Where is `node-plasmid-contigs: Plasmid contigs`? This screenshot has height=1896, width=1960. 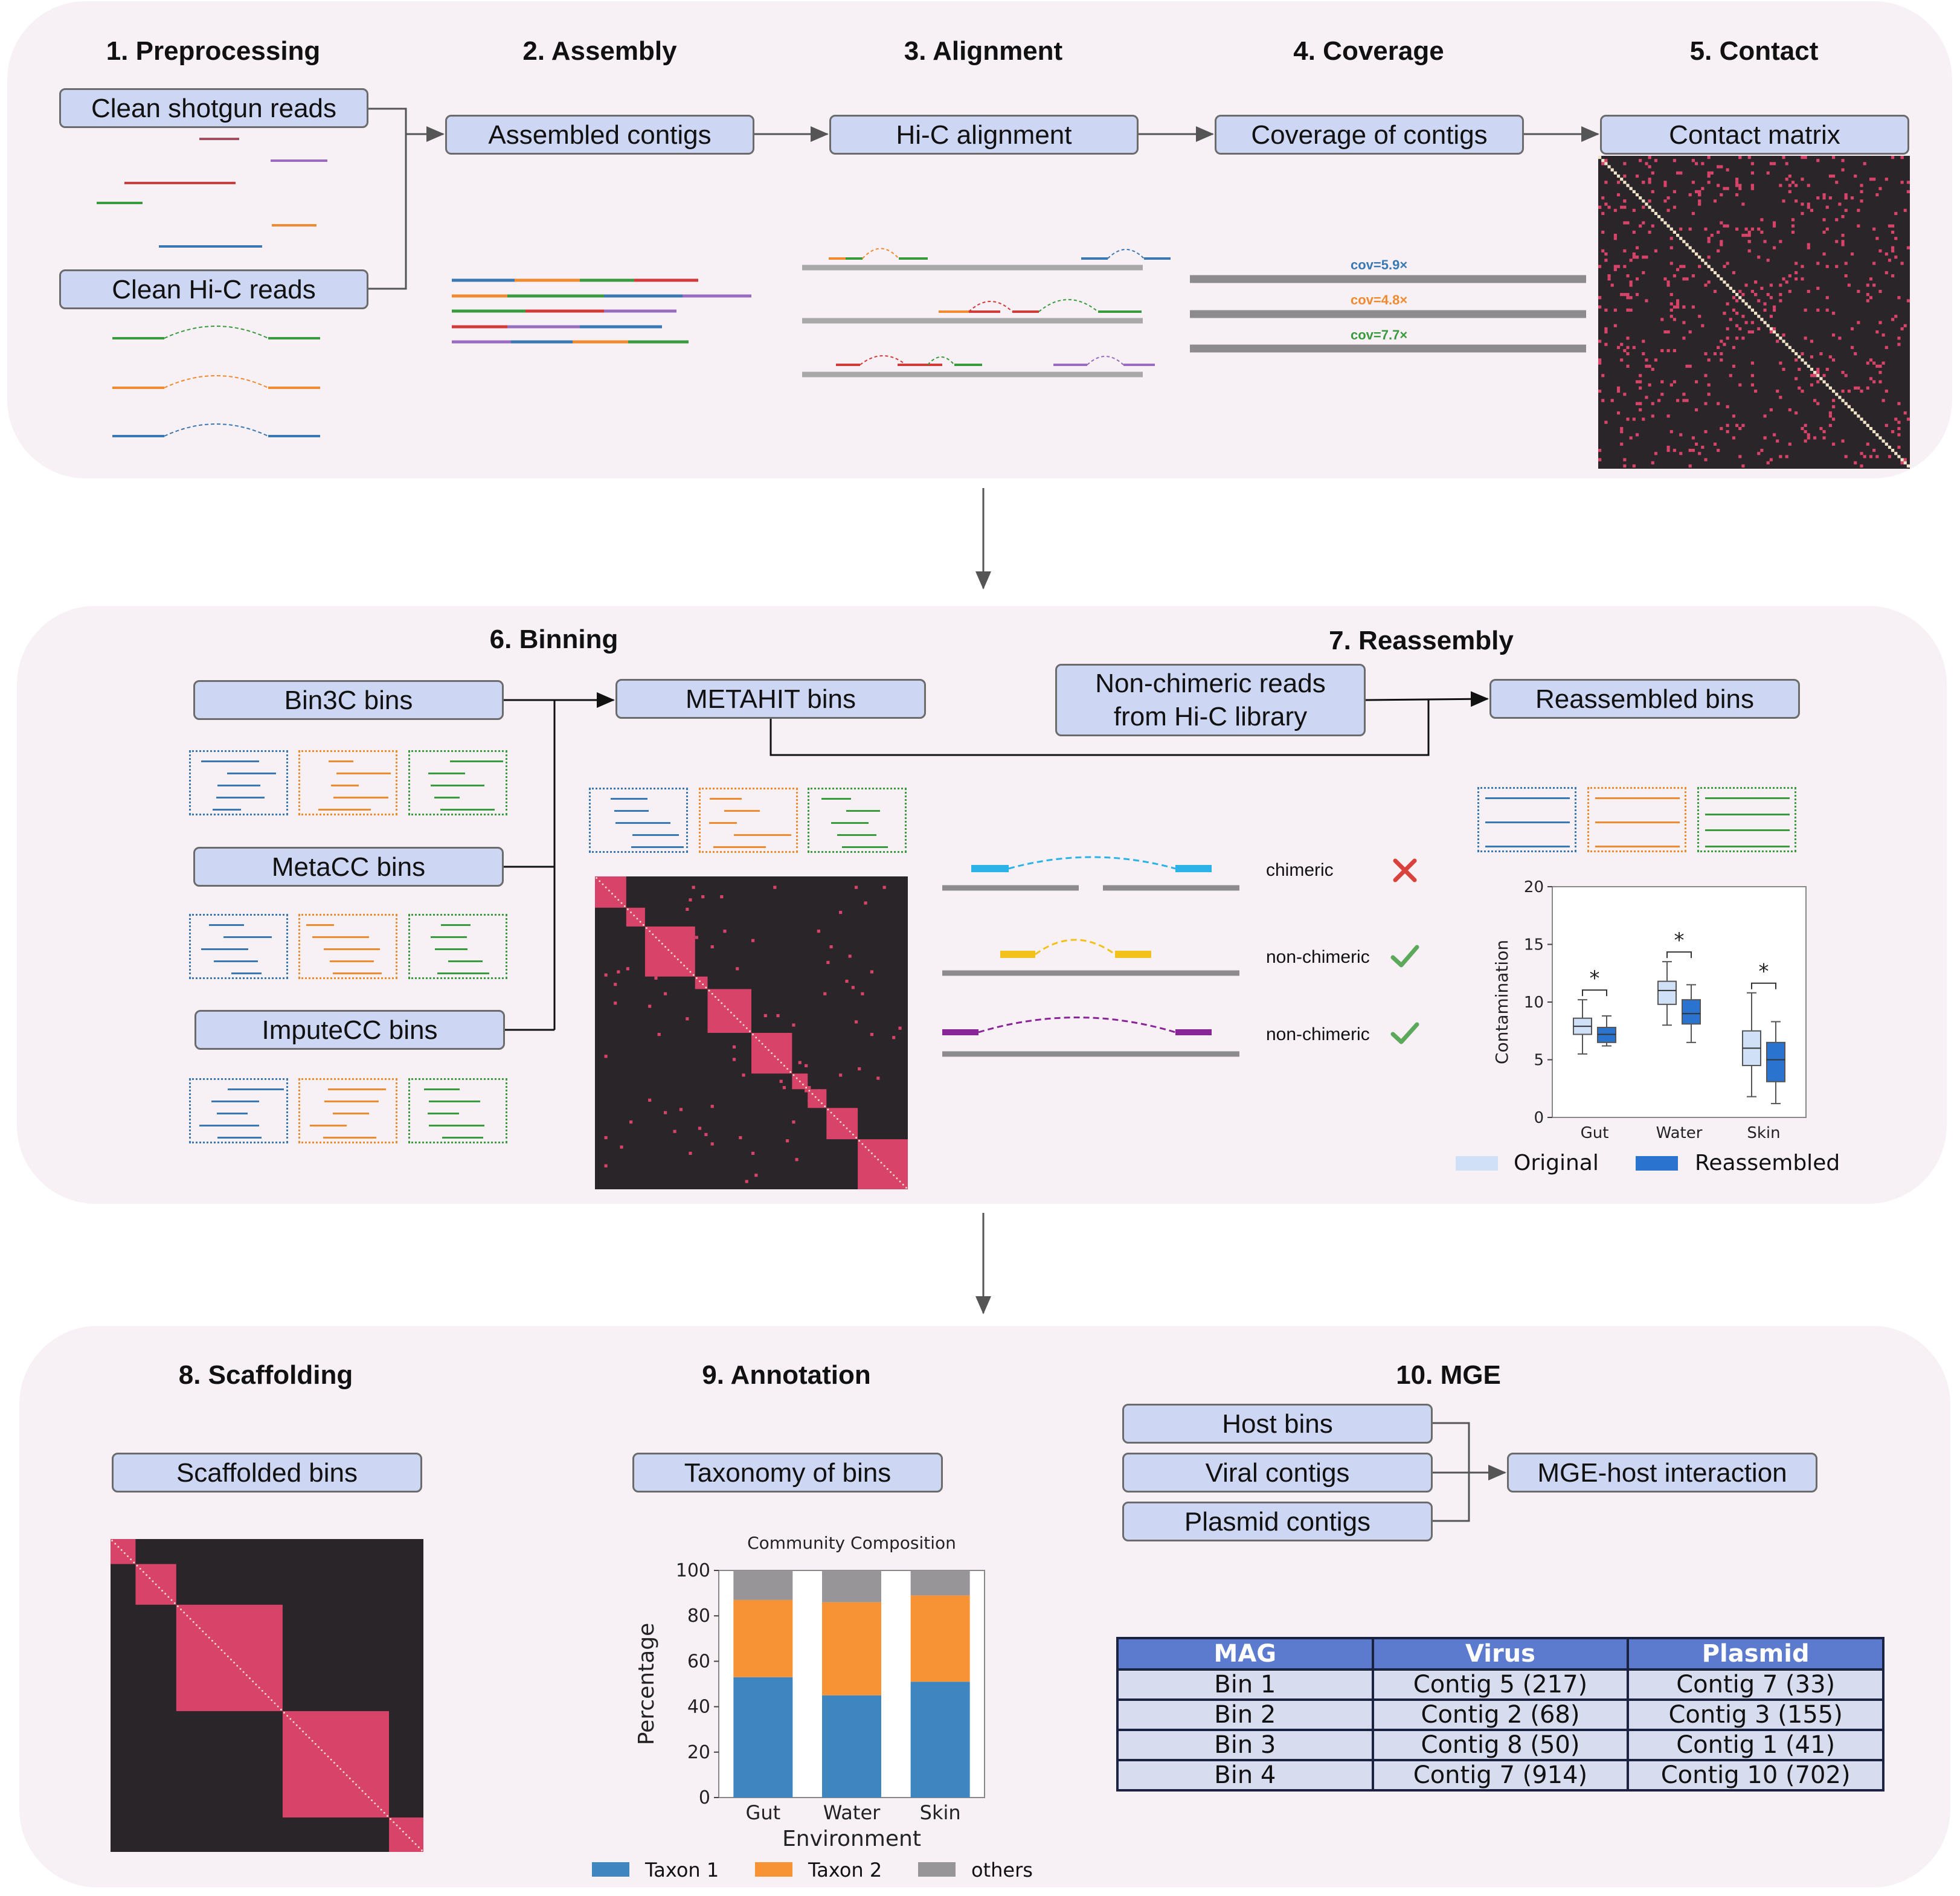
node-plasmid-contigs: Plasmid contigs is located at coordinates (1277, 1521).